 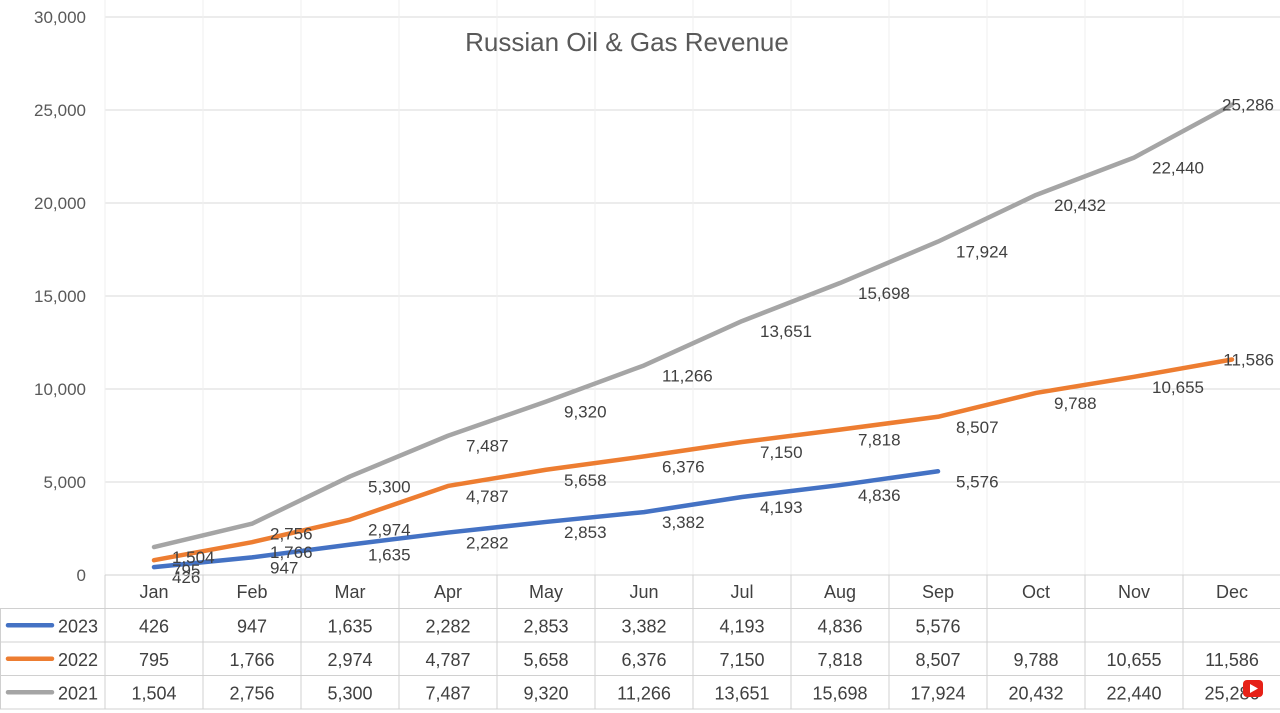 I want to click on table-cell: 2,853, so click(x=545, y=626).